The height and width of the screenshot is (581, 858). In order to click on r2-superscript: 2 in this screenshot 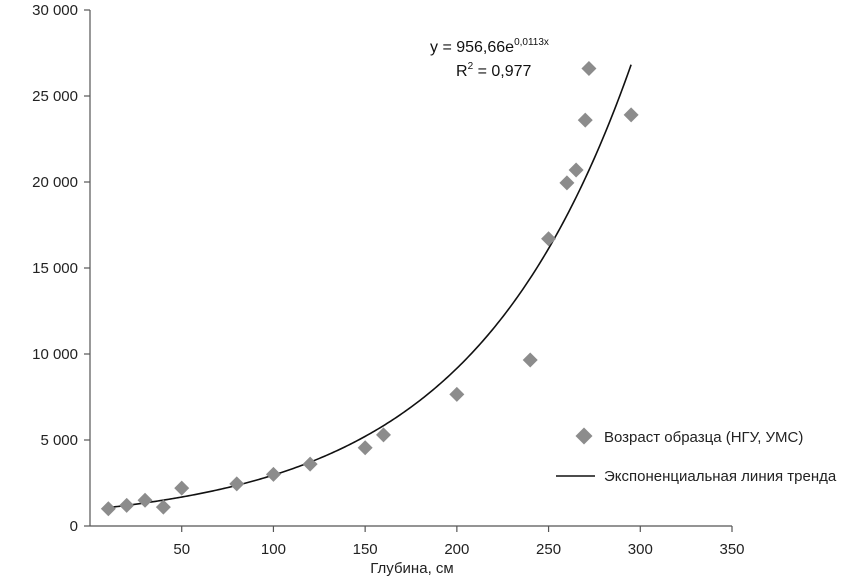, I will do `click(471, 66)`.